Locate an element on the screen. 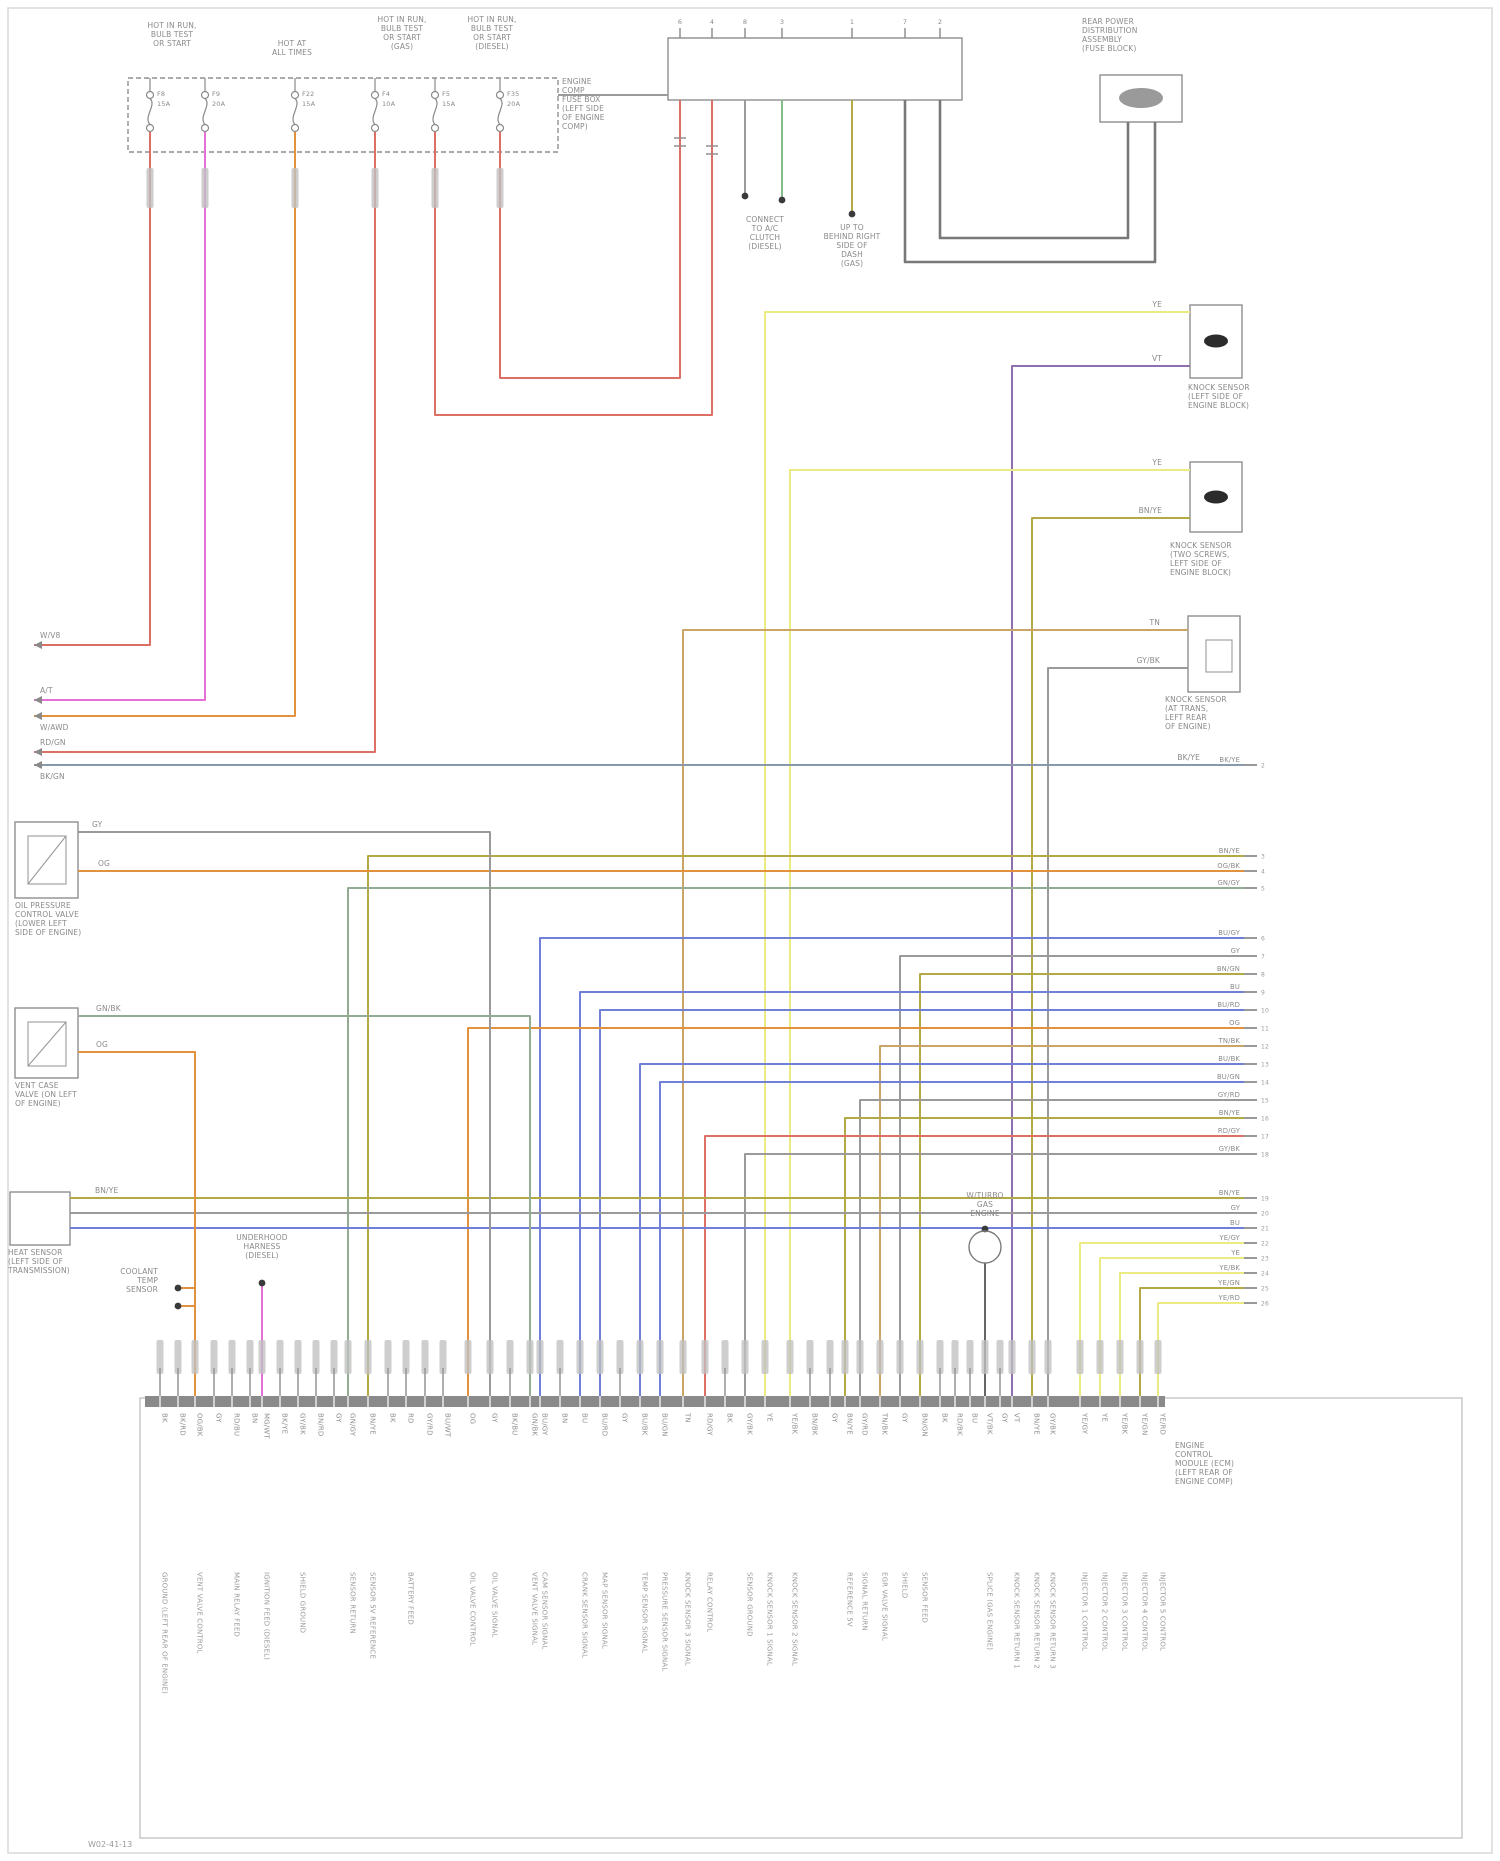 This screenshot has height=1861, width=1500. pin-circuit-label: EGR VALVE SIGNAL is located at coordinates (885, 1606).